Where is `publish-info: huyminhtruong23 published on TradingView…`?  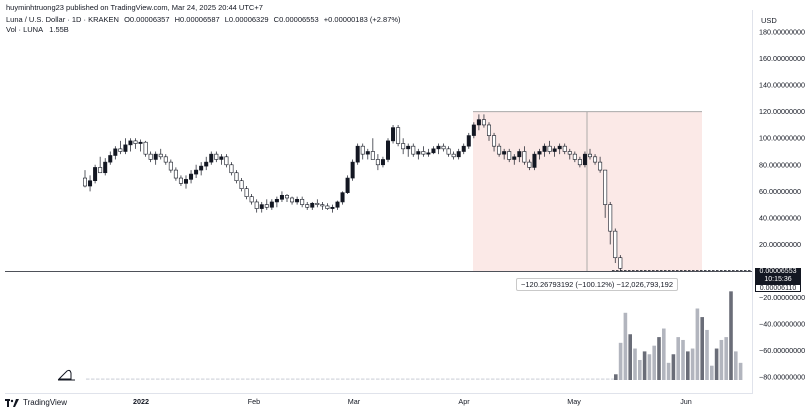
publish-info: huyminhtruong23 published on TradingView… is located at coordinates (134, 7).